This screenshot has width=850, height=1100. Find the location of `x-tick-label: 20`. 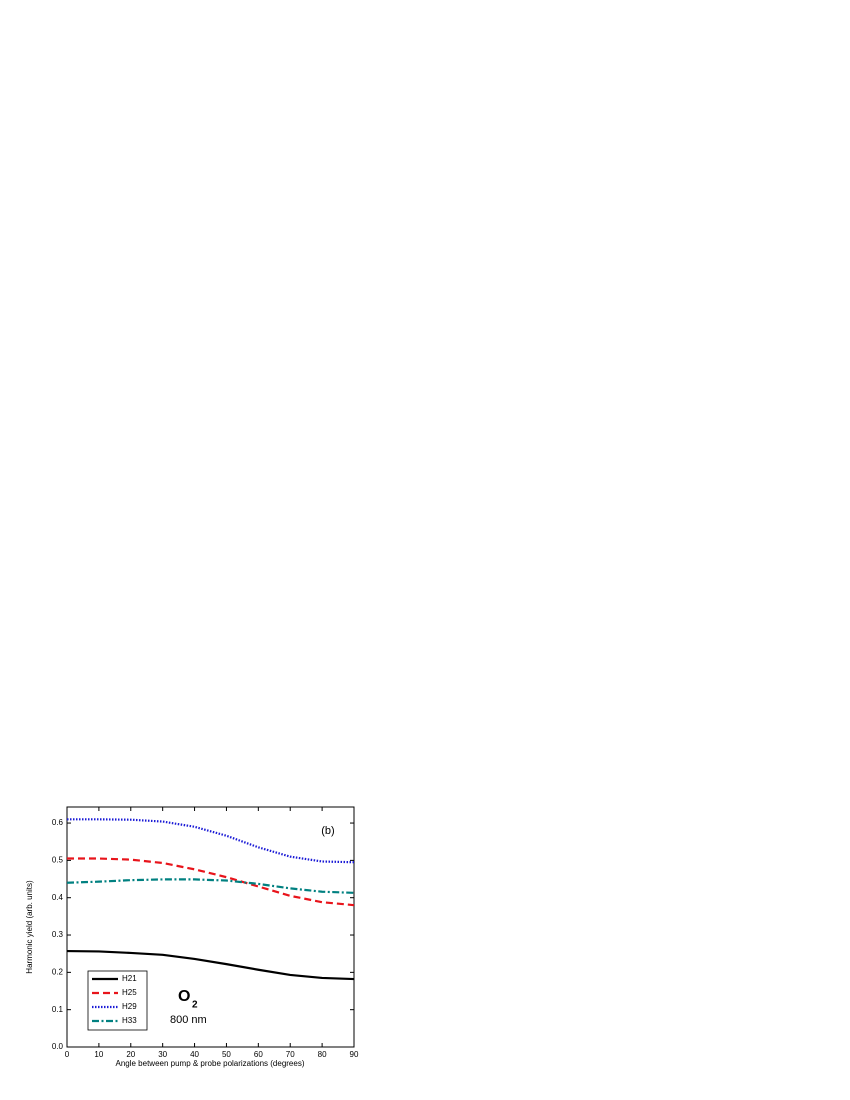

x-tick-label: 20 is located at coordinates (130, 1054).